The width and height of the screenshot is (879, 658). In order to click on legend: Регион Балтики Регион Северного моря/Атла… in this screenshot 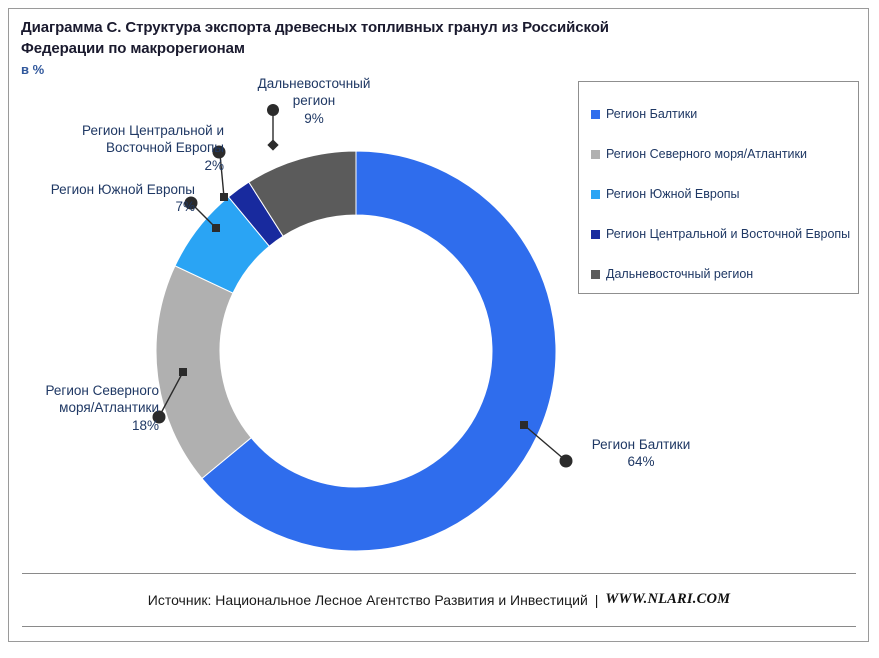, I will do `click(718, 187)`.